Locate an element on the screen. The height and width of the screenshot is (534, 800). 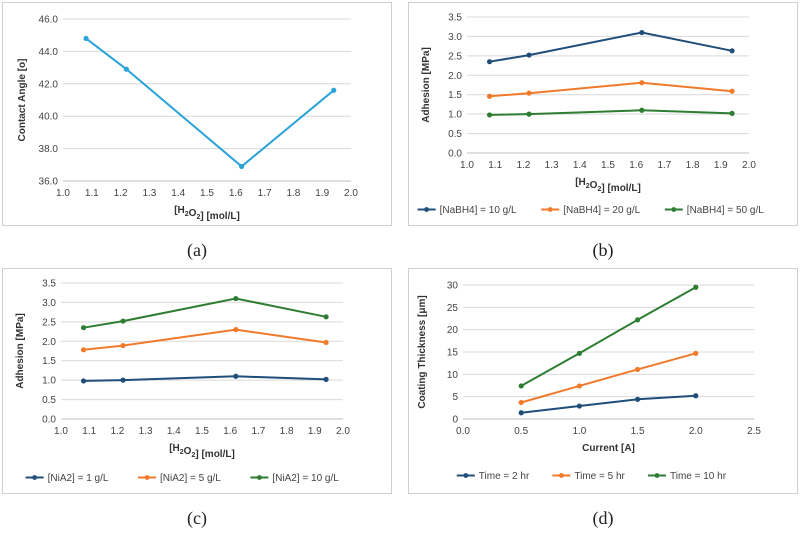
legend-item: [NaBH4] = 10 g/L is located at coordinates (467, 210).